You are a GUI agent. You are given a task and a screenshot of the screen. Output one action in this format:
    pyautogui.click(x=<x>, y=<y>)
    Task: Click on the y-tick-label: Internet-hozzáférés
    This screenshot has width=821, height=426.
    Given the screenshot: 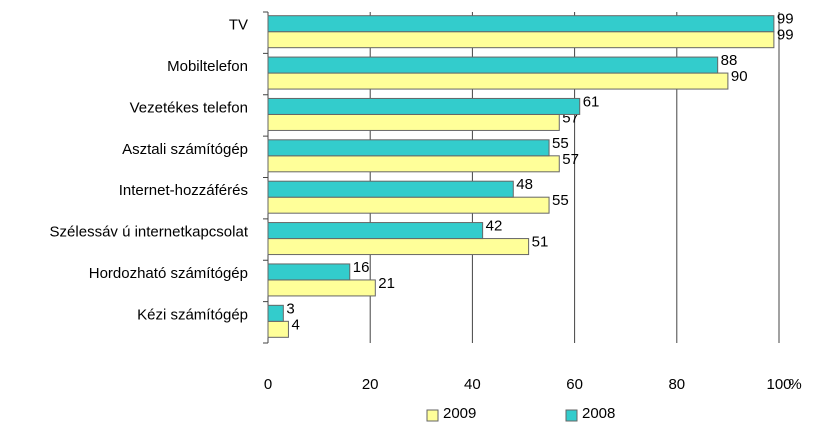 What is the action you would take?
    pyautogui.click(x=183, y=190)
    